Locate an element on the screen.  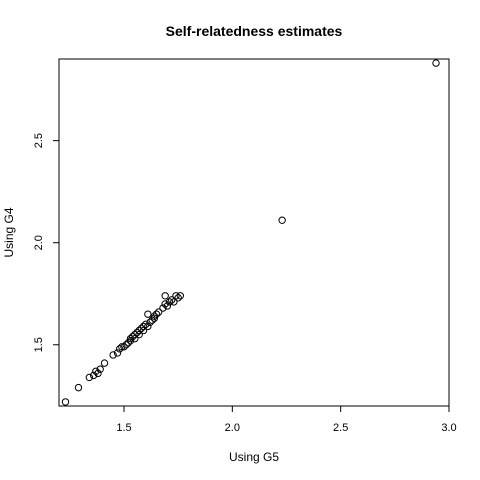
y-tick-label: 2.5 is located at coordinates (39, 140).